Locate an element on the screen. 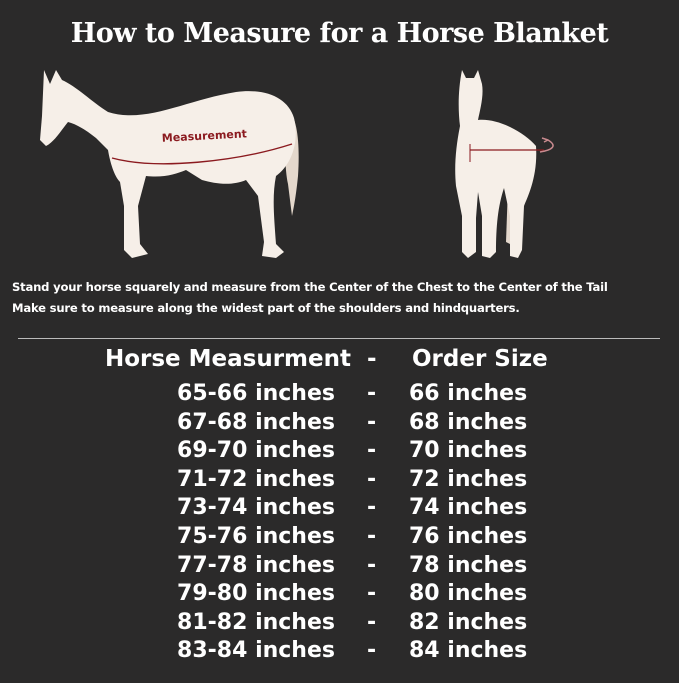 Image resolution: width=679 pixels, height=683 pixels. horse-measurement-cell: 81-82 inches is located at coordinates (256, 622).